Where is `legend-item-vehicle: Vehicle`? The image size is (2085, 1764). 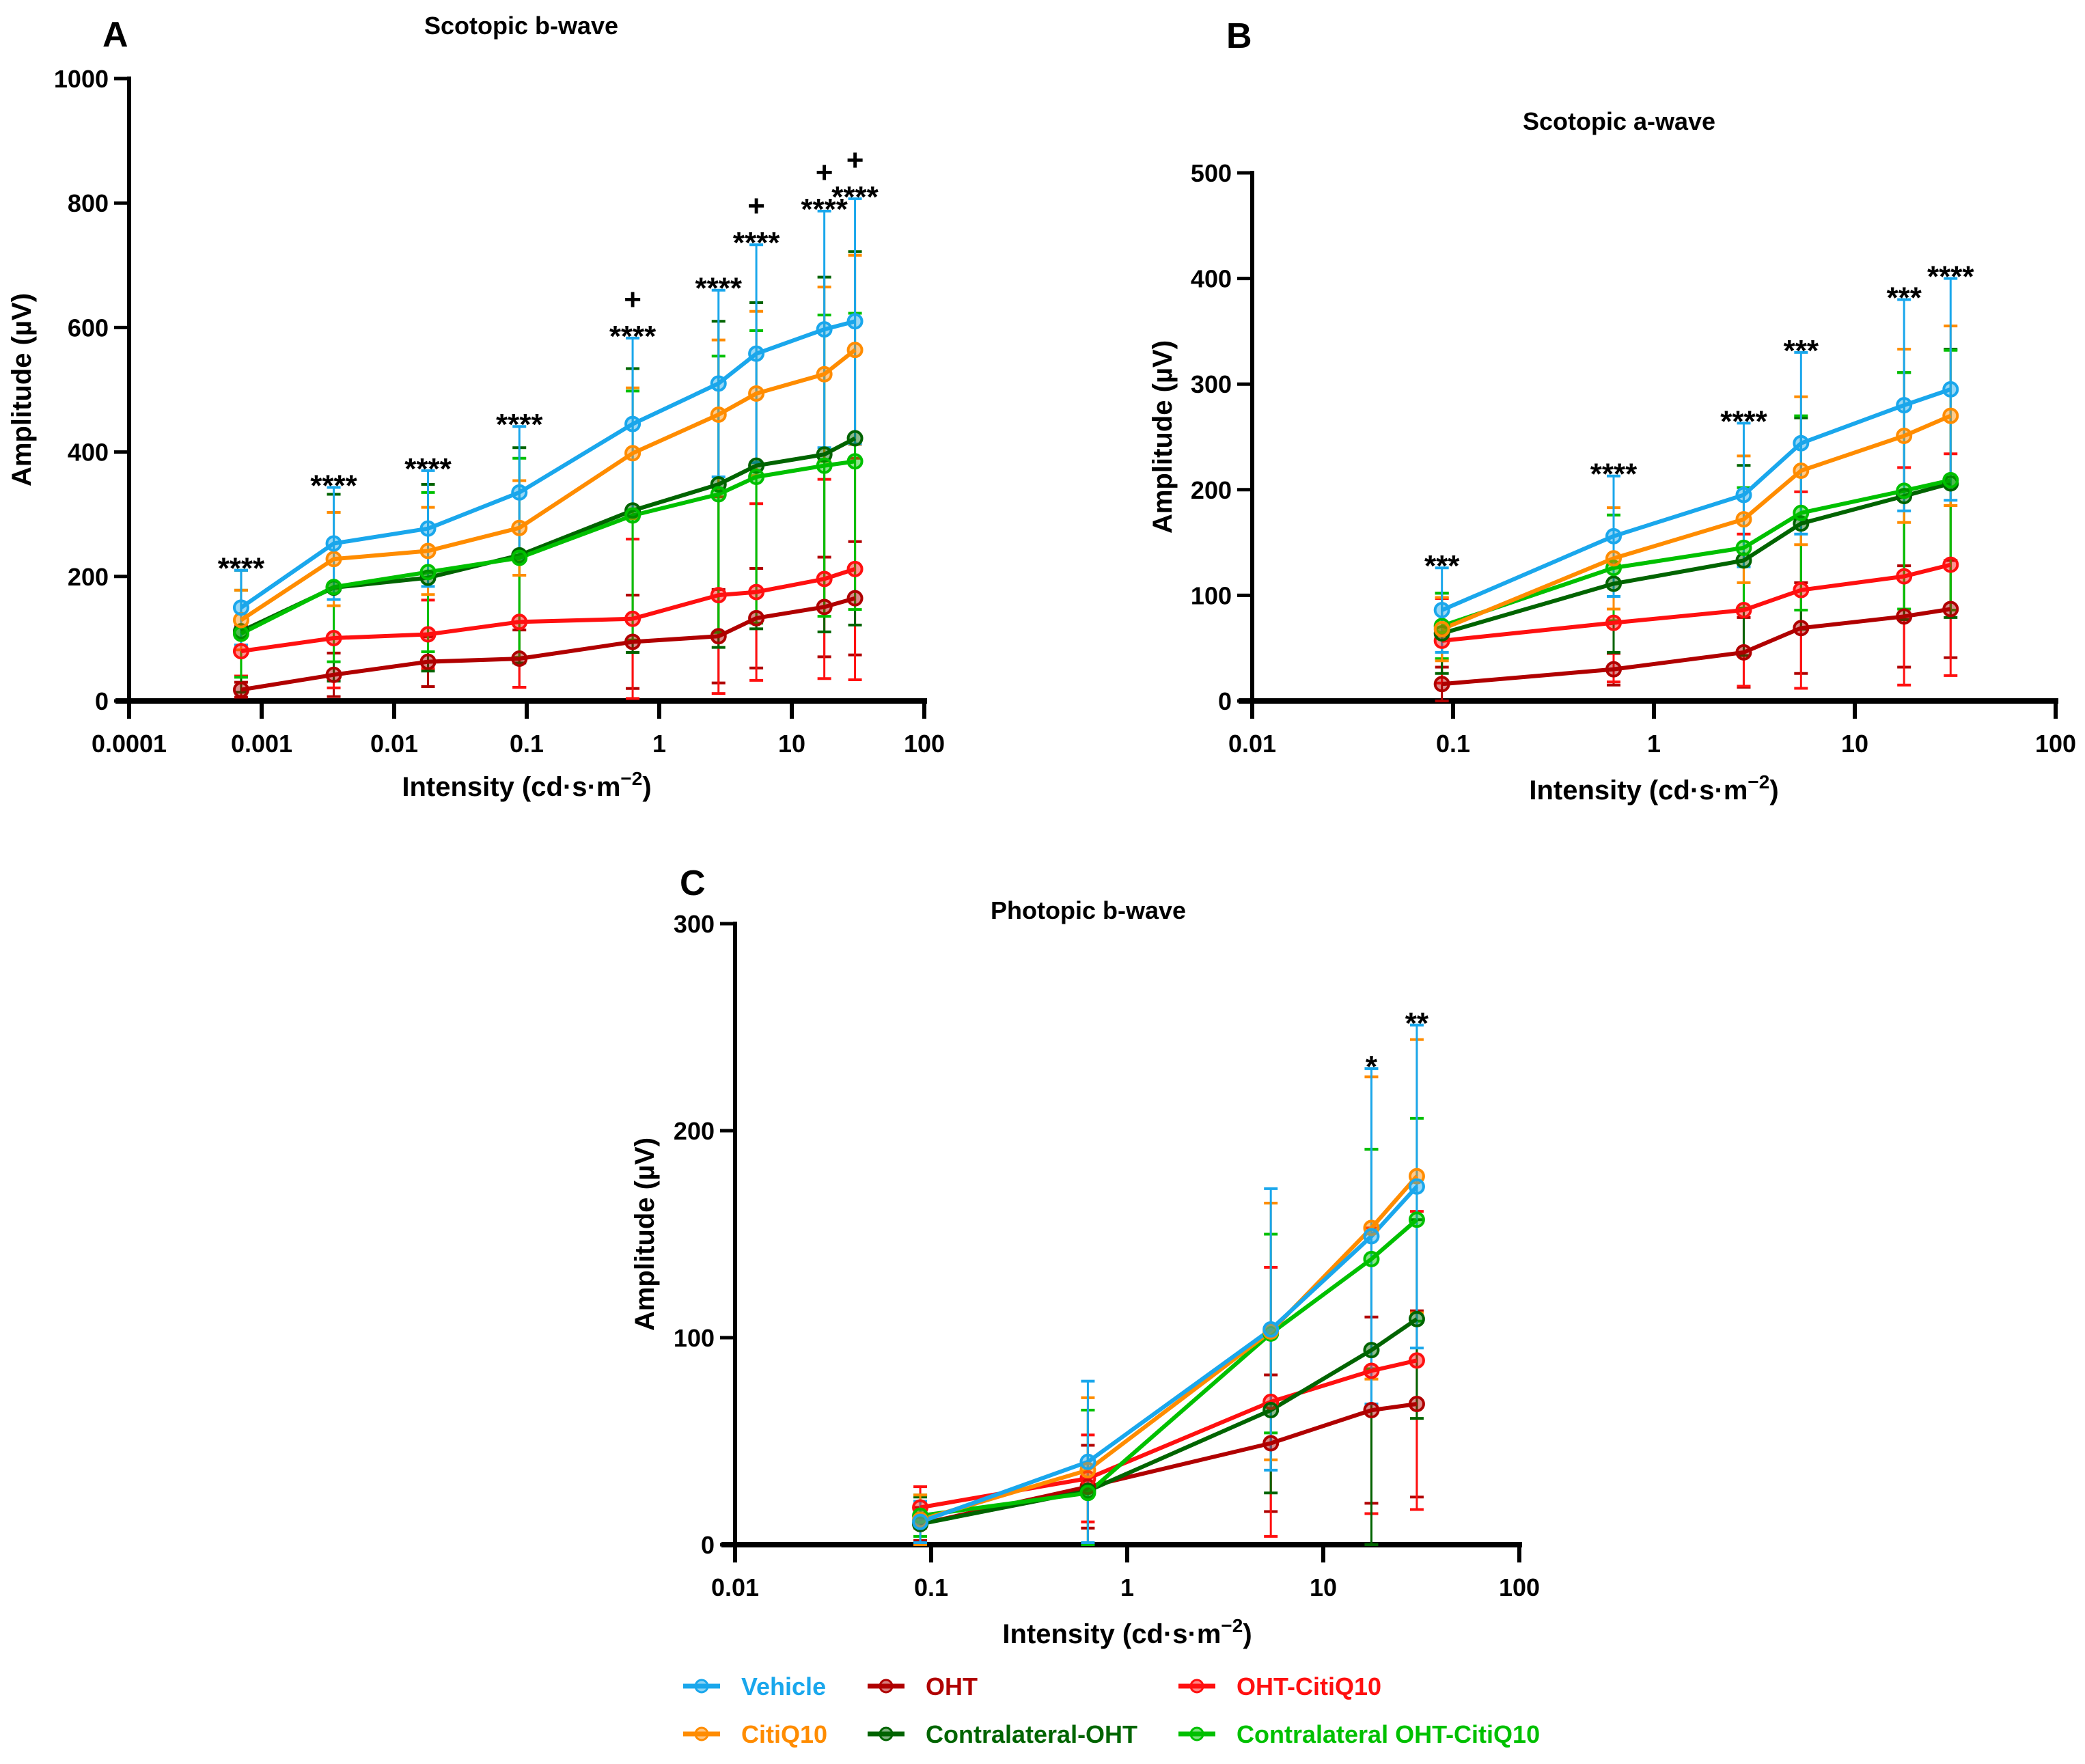
legend-item-vehicle: Vehicle is located at coordinates (754, 1686).